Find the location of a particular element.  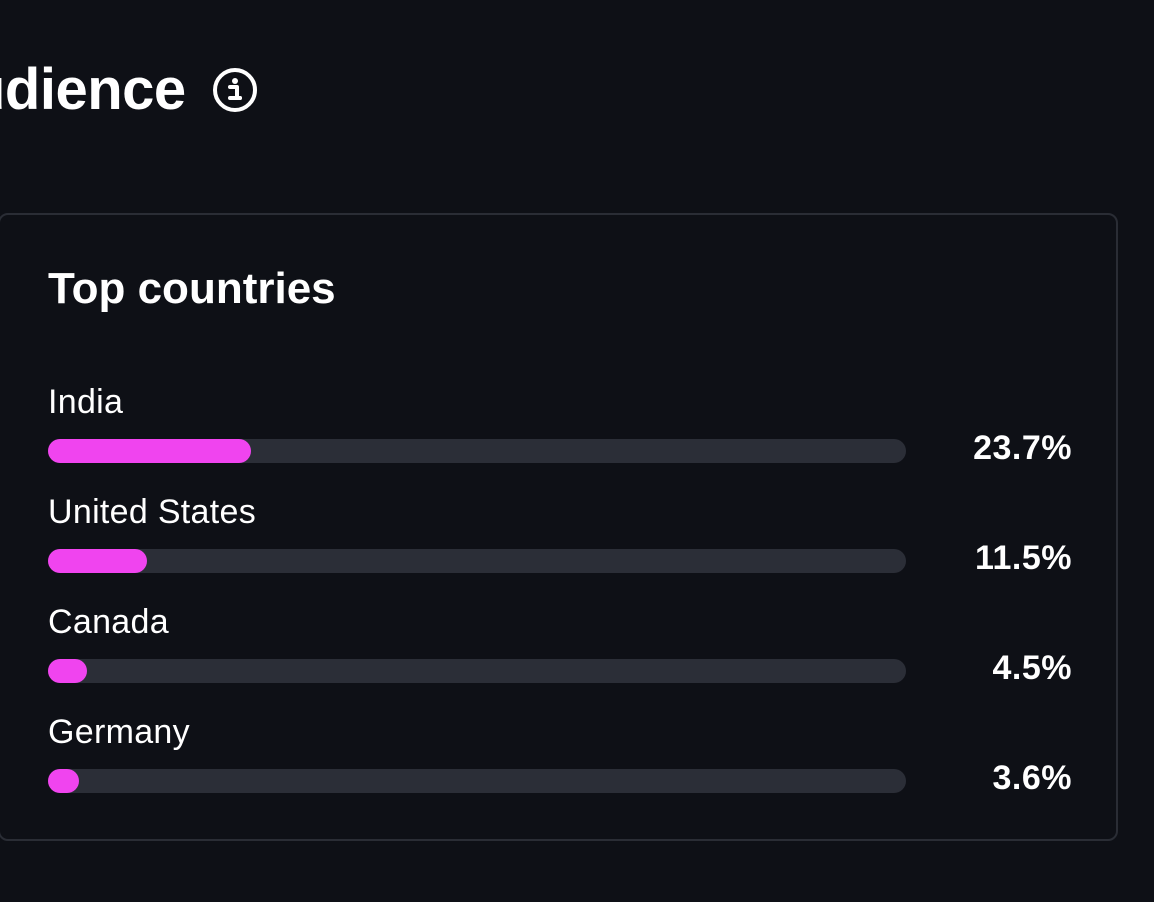

country-row: India 23.7% is located at coordinates (560, 440).